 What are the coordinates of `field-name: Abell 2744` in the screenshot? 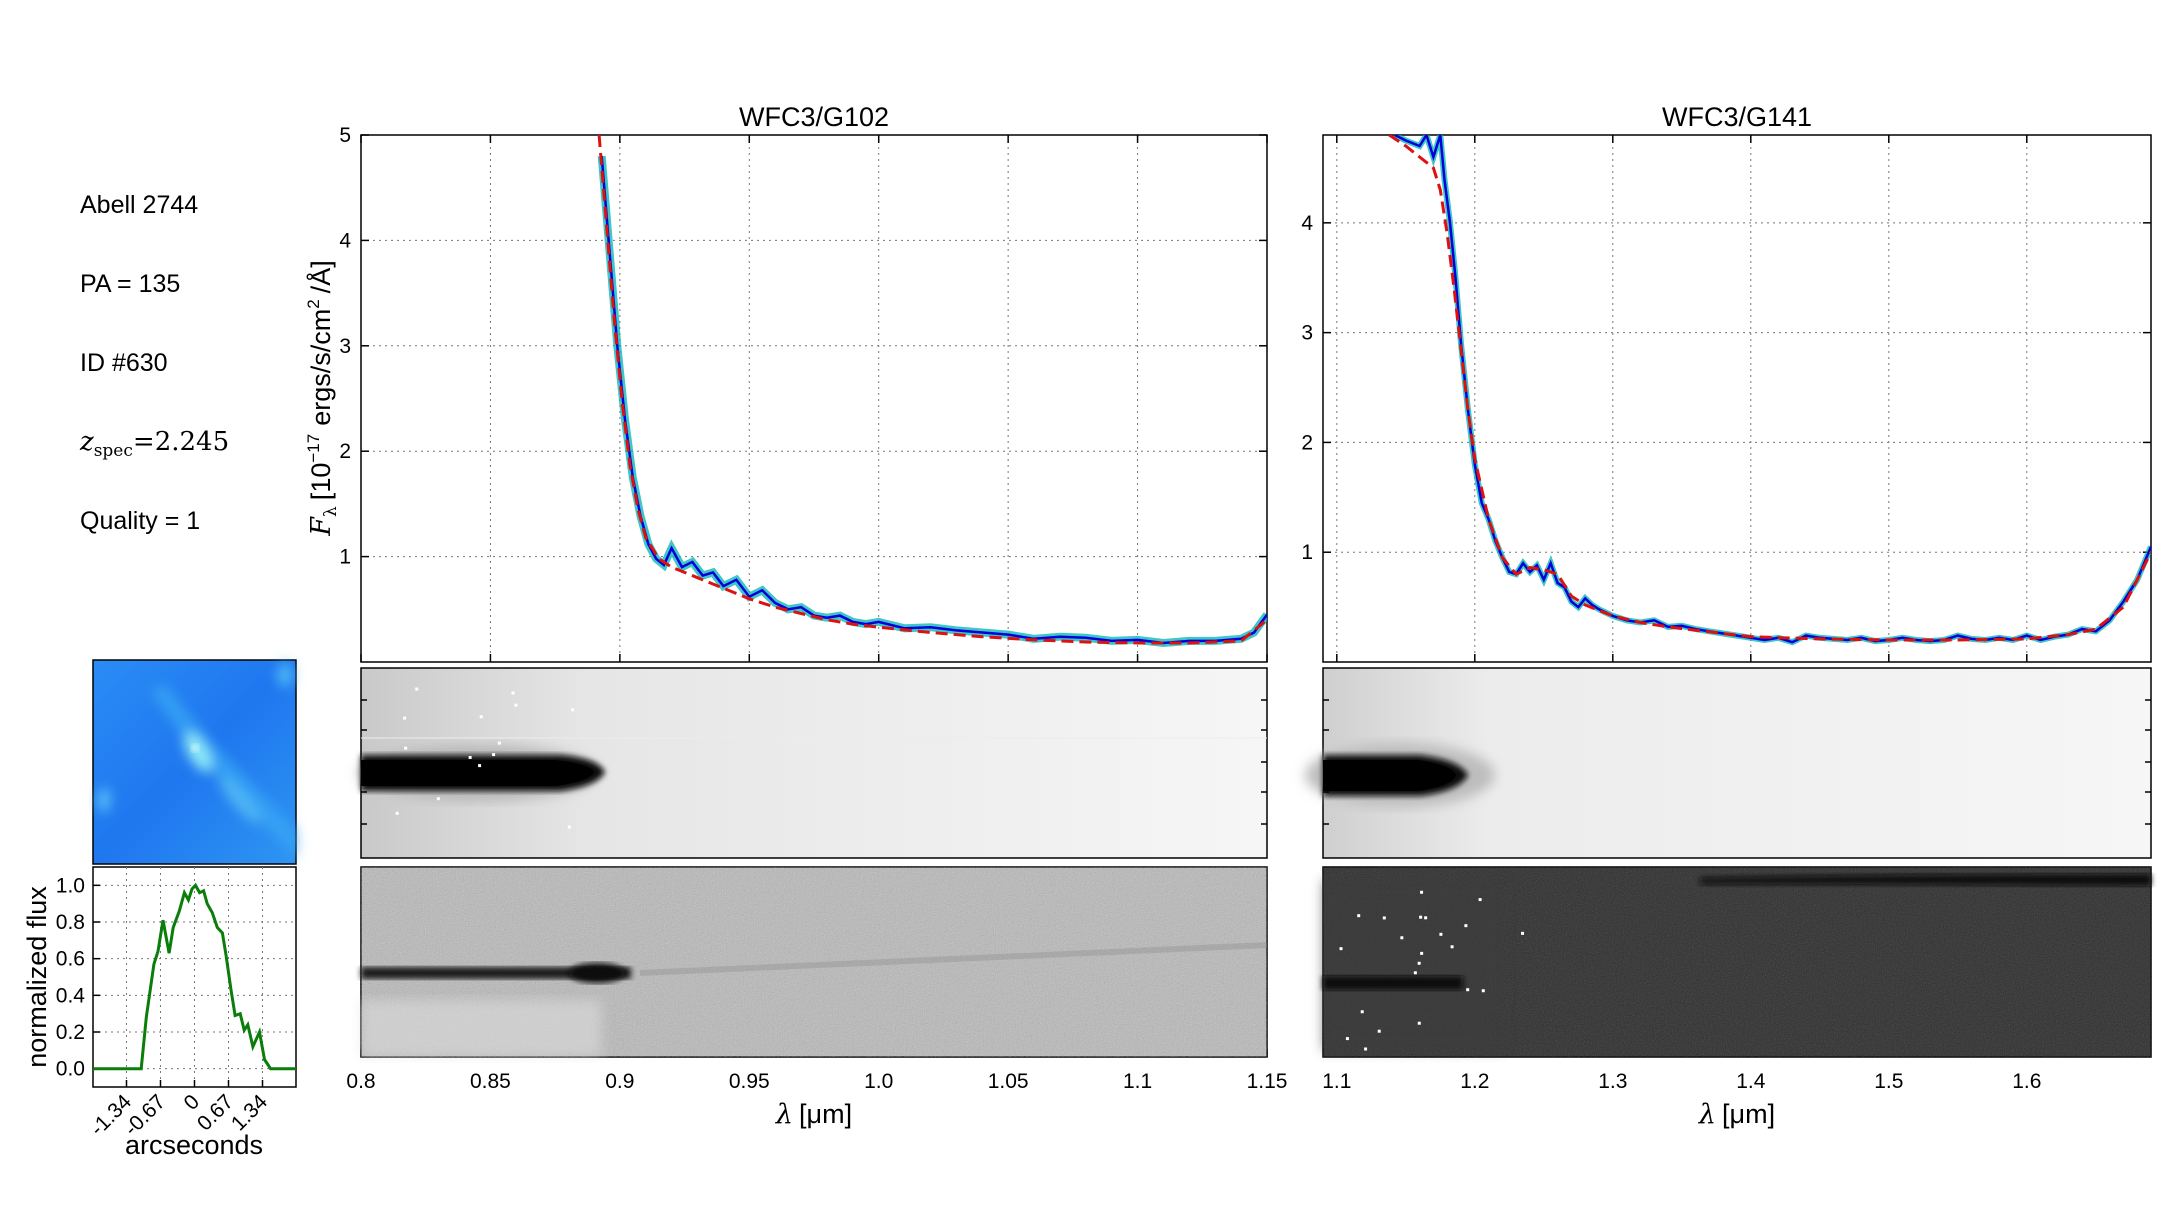 It's located at (139, 205).